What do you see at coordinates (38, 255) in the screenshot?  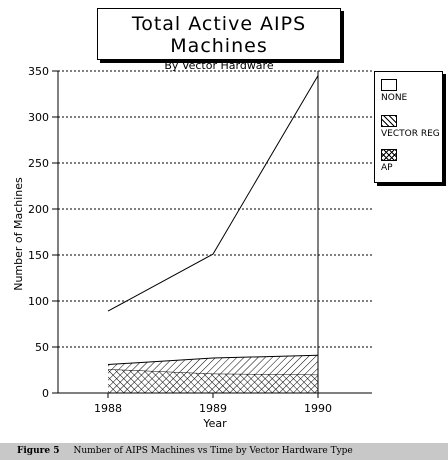 I see `y-tick-label: 150` at bounding box center [38, 255].